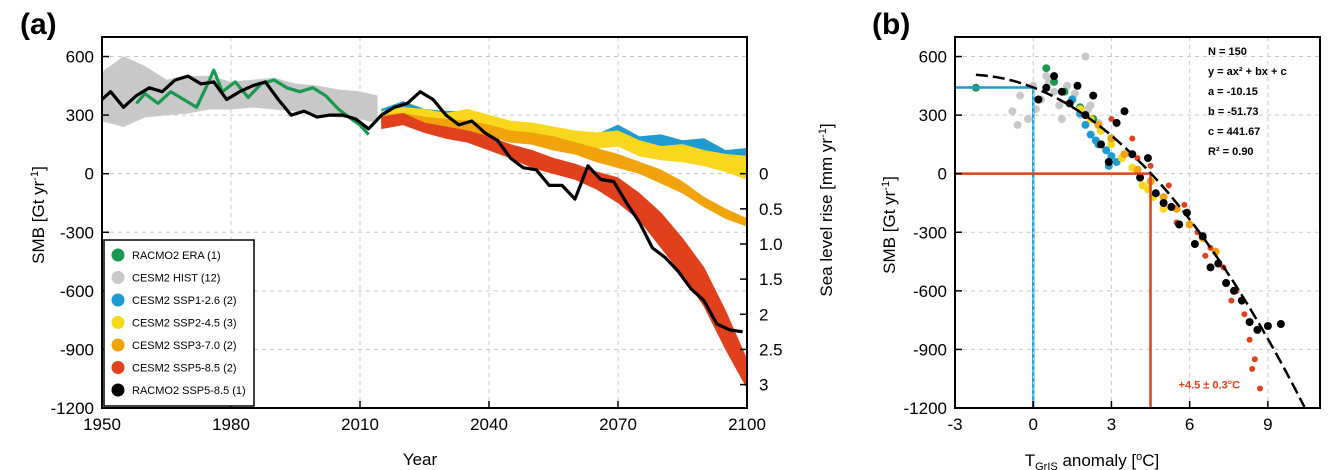  Describe the element at coordinates (89, 174) in the screenshot. I see `panel-a-y-tick-label: 0` at that location.